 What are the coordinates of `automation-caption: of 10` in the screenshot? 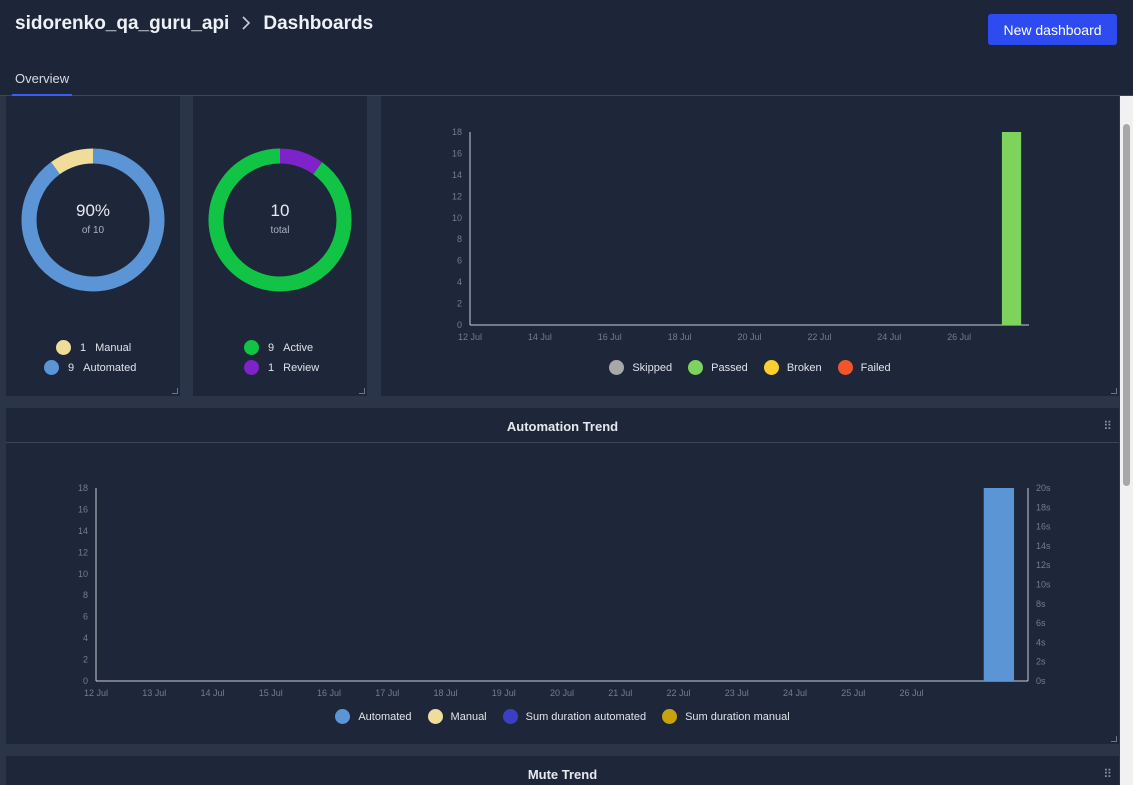 It's located at (93, 230).